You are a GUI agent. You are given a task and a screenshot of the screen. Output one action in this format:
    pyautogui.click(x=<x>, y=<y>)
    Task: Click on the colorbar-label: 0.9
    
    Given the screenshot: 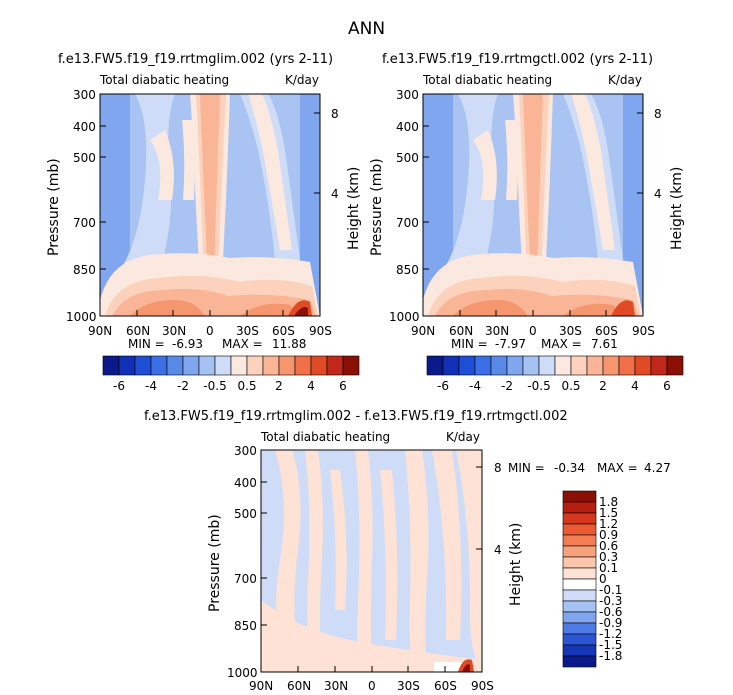 What is the action you would take?
    pyautogui.click(x=609, y=535)
    